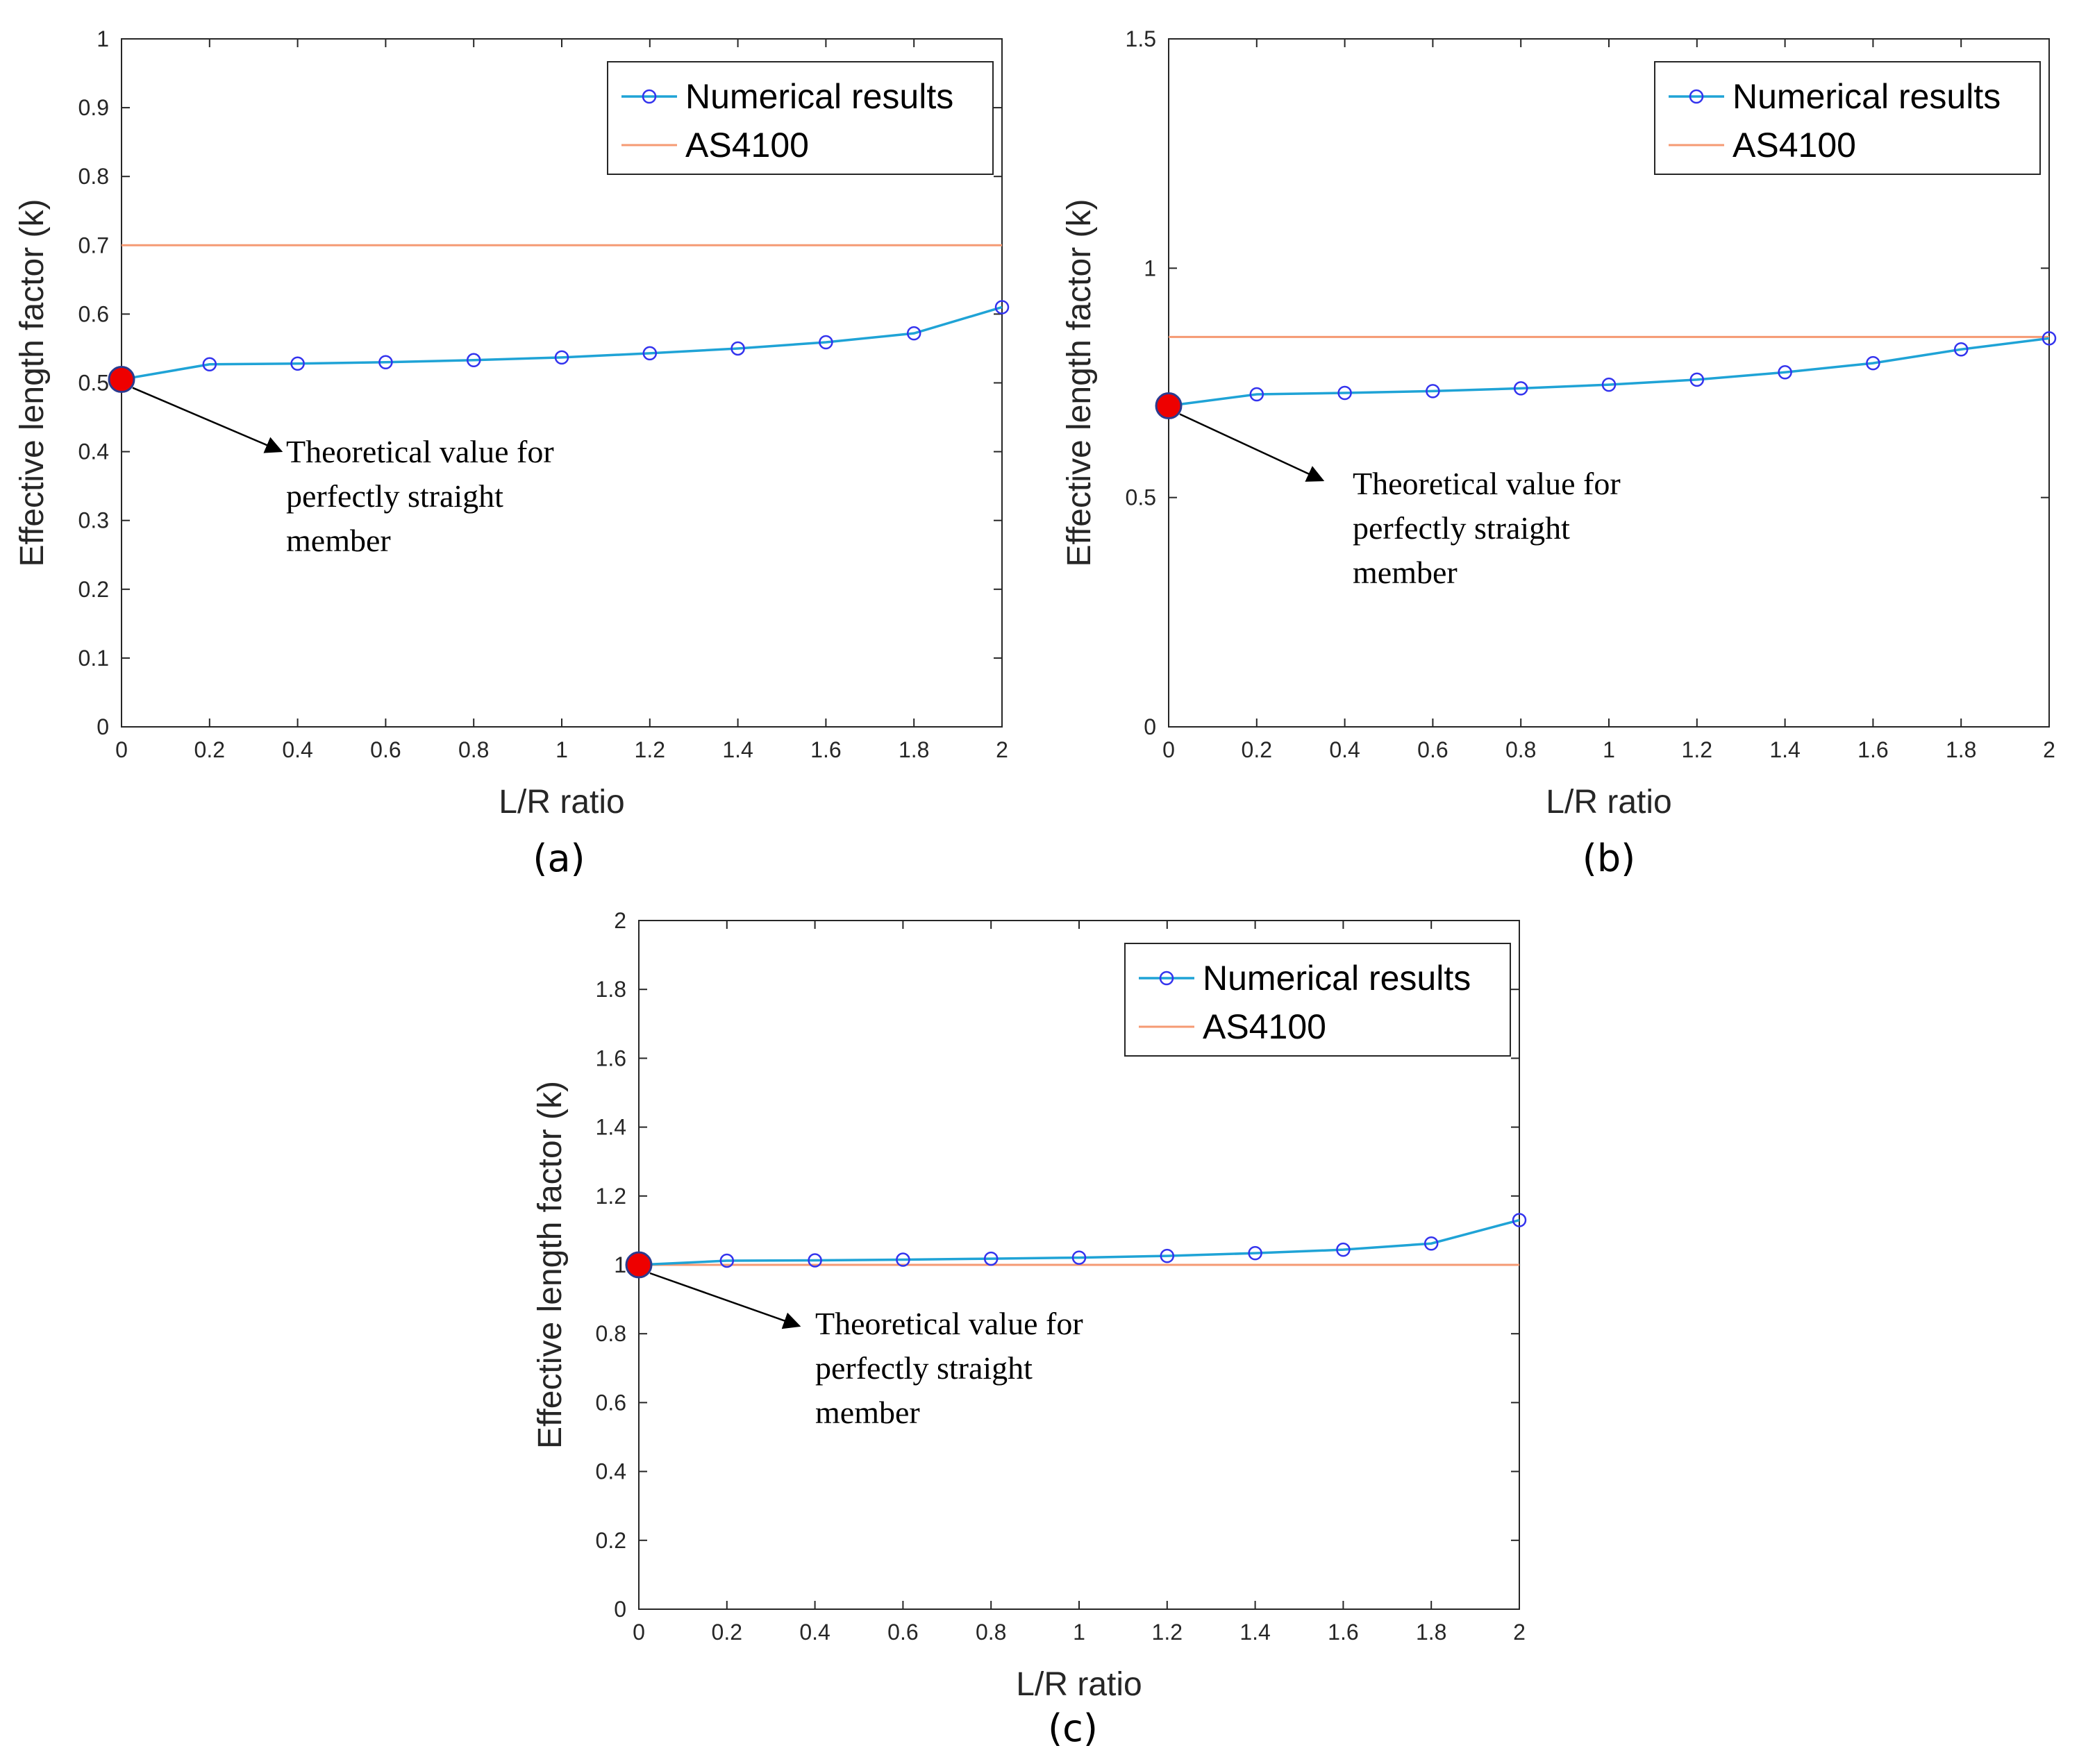 This screenshot has height=1764, width=2079. What do you see at coordinates (611, 989) in the screenshot?
I see `y-tick-label: 1.8` at bounding box center [611, 989].